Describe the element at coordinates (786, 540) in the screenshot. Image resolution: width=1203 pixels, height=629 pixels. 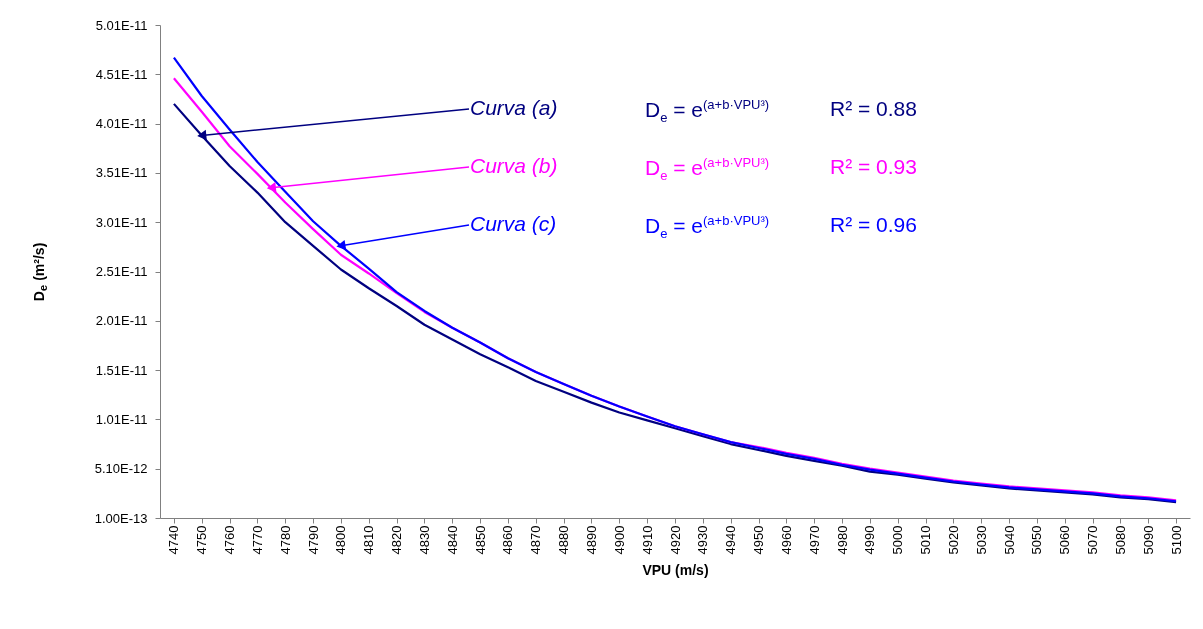
I see `x-tick-label: 4960` at that location.